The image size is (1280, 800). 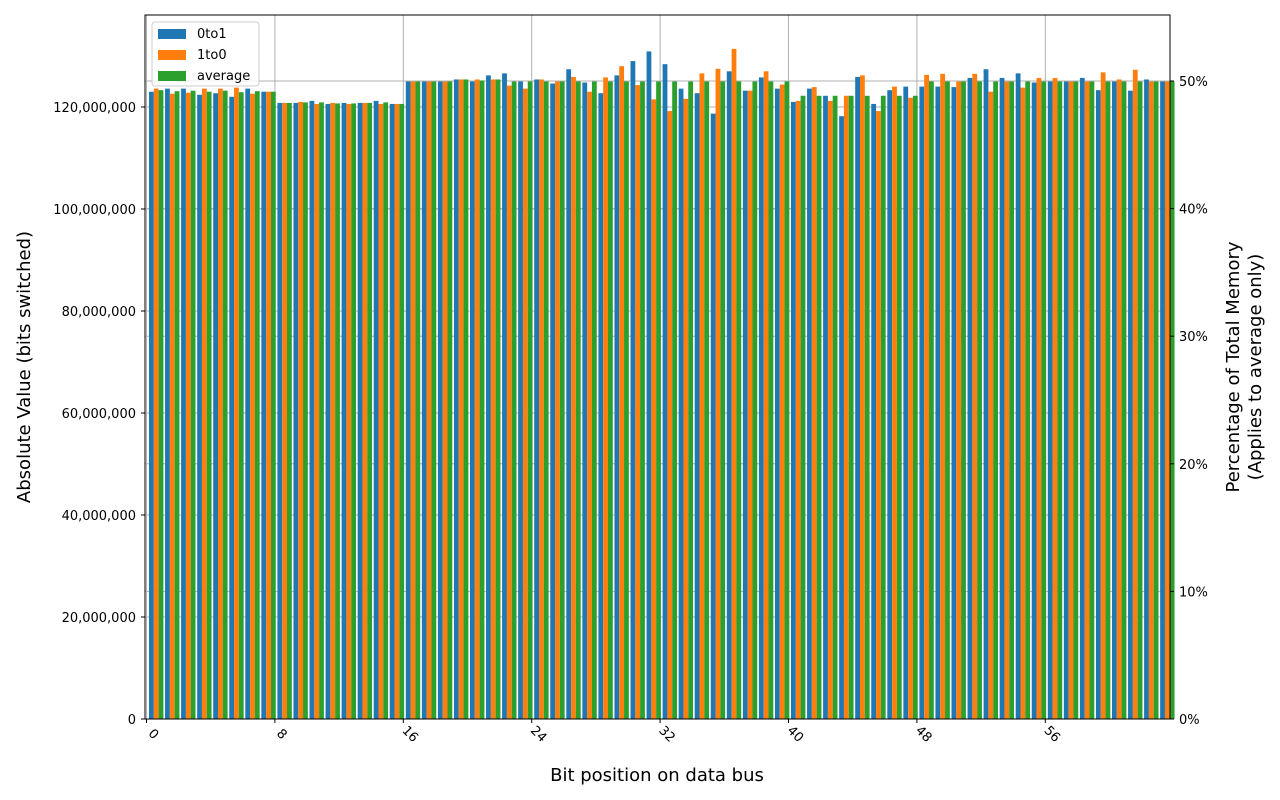 What do you see at coordinates (1193, 592) in the screenshot?
I see `y2-tick-label: 10%` at bounding box center [1193, 592].